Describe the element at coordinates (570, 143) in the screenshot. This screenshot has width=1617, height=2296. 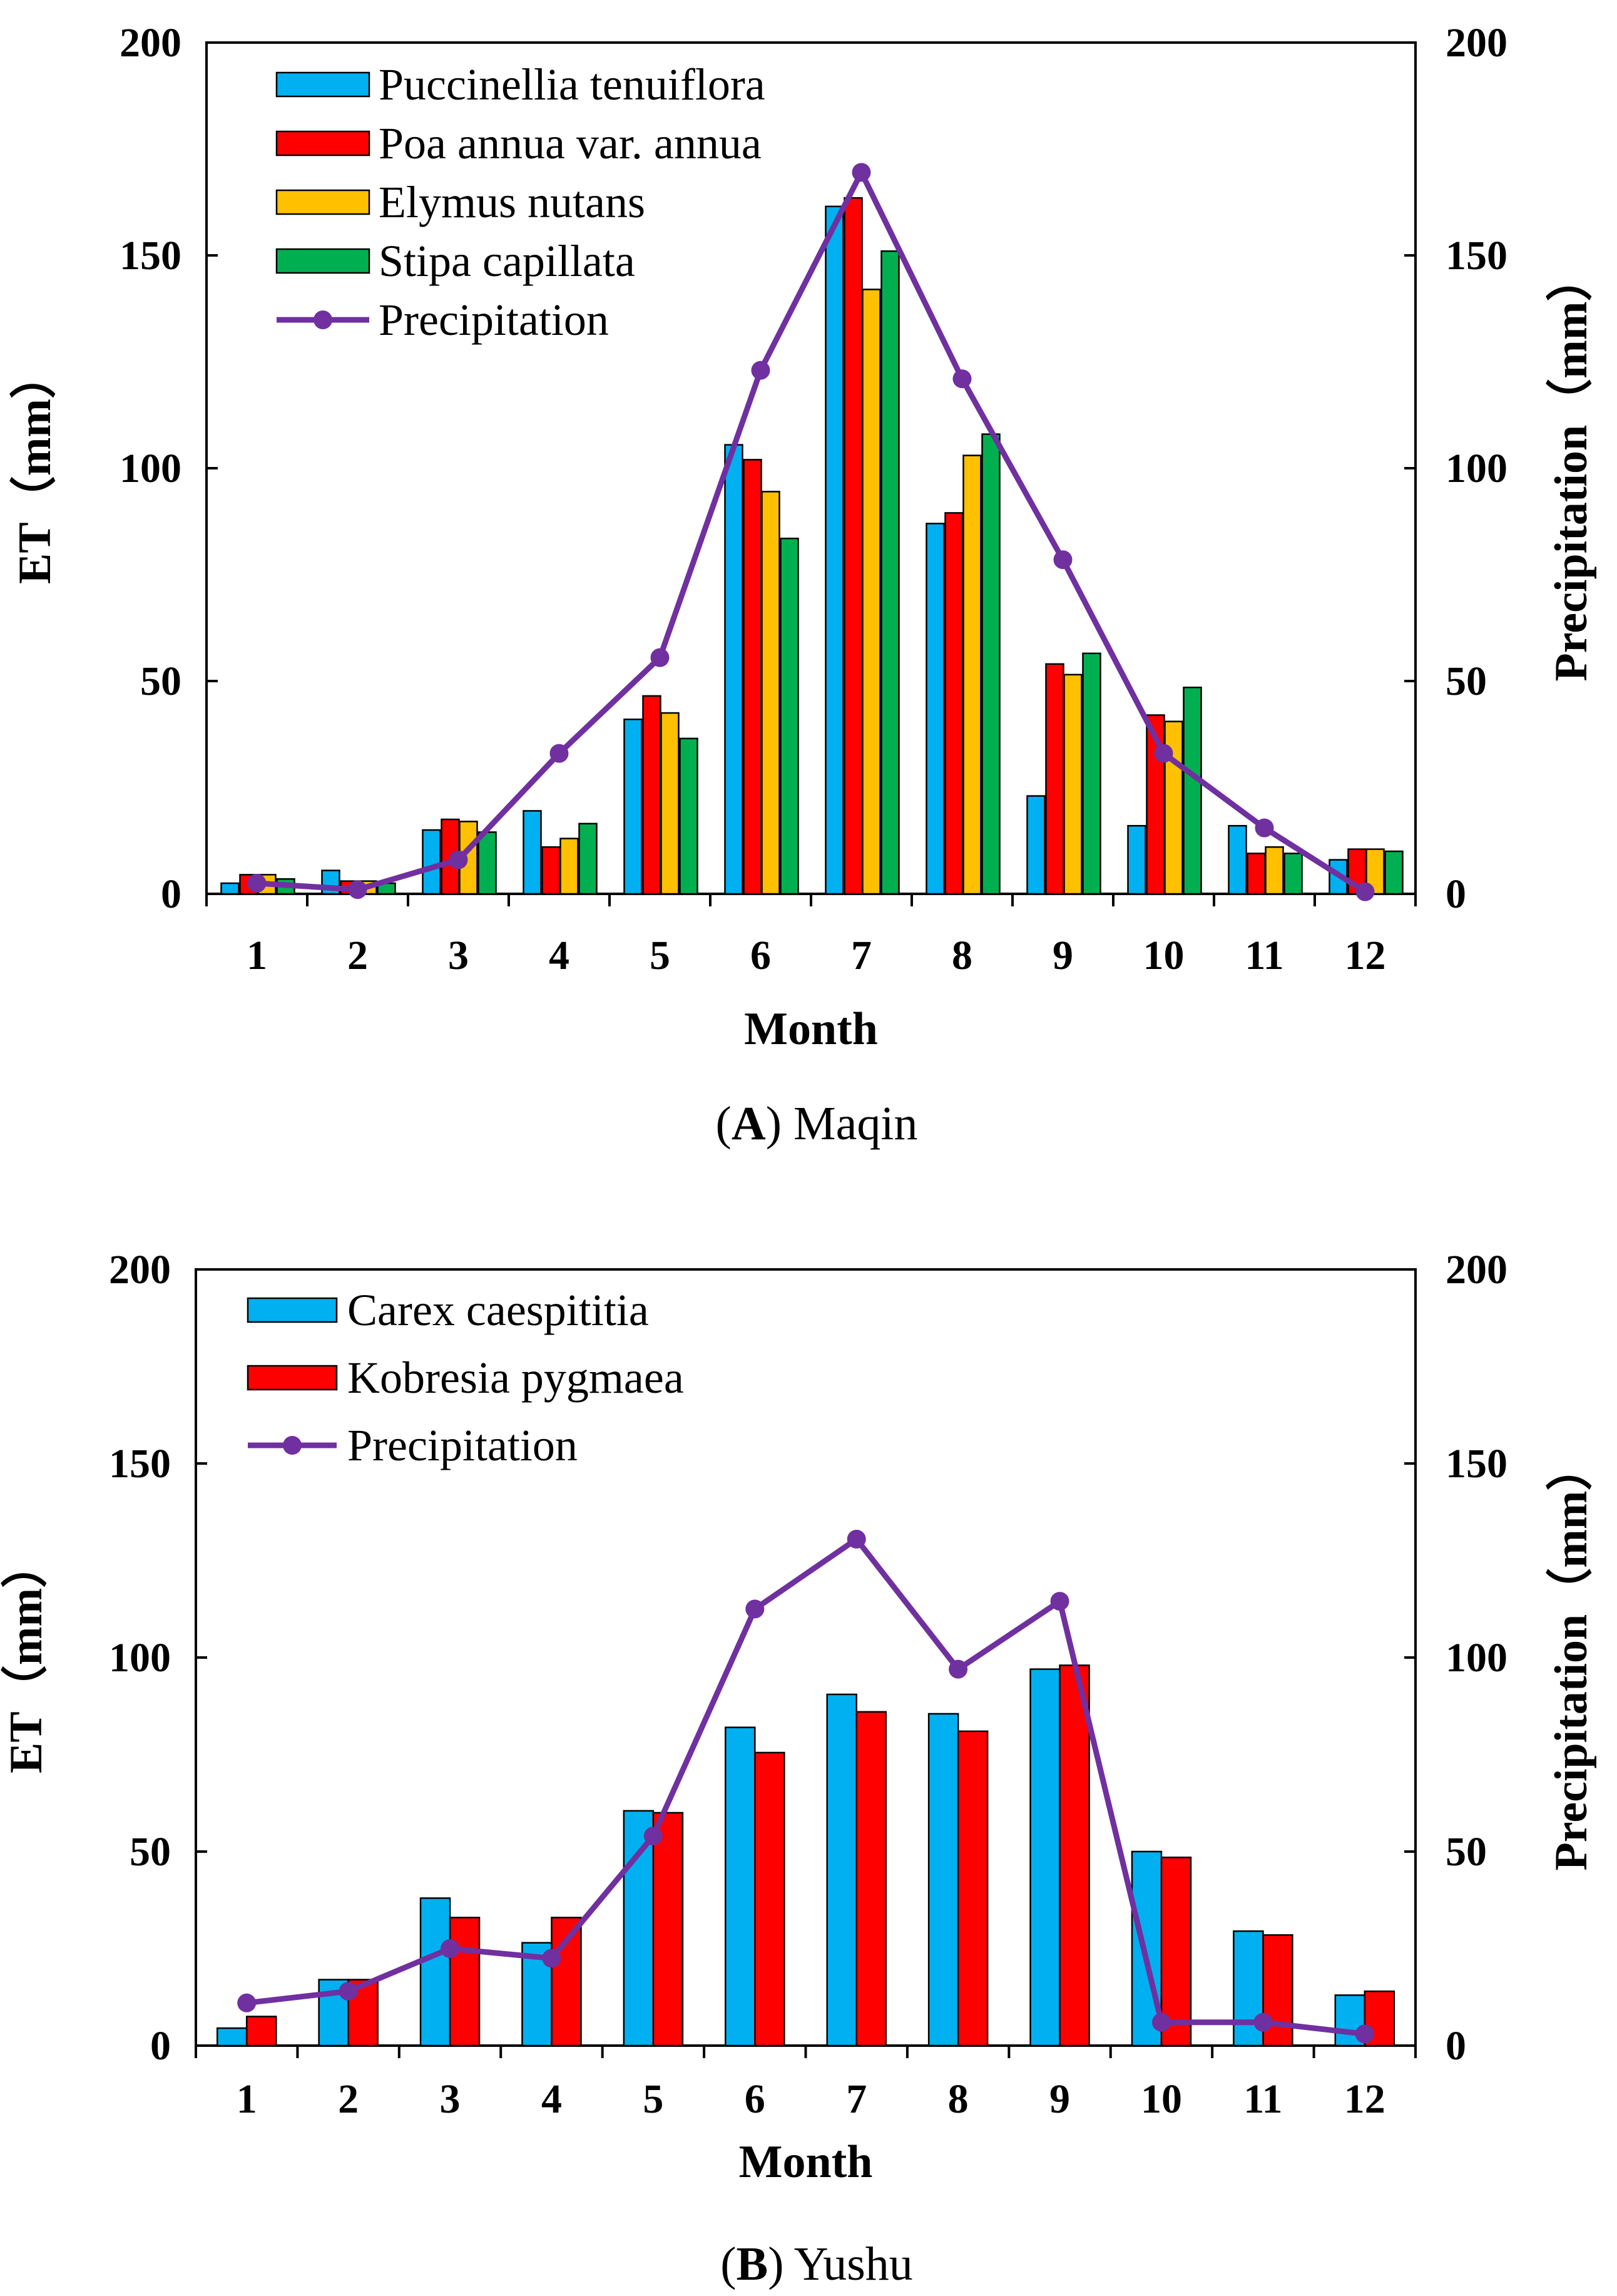
I see `legend-label-poa-annua-var-annua: Poa annua var. annua` at that location.